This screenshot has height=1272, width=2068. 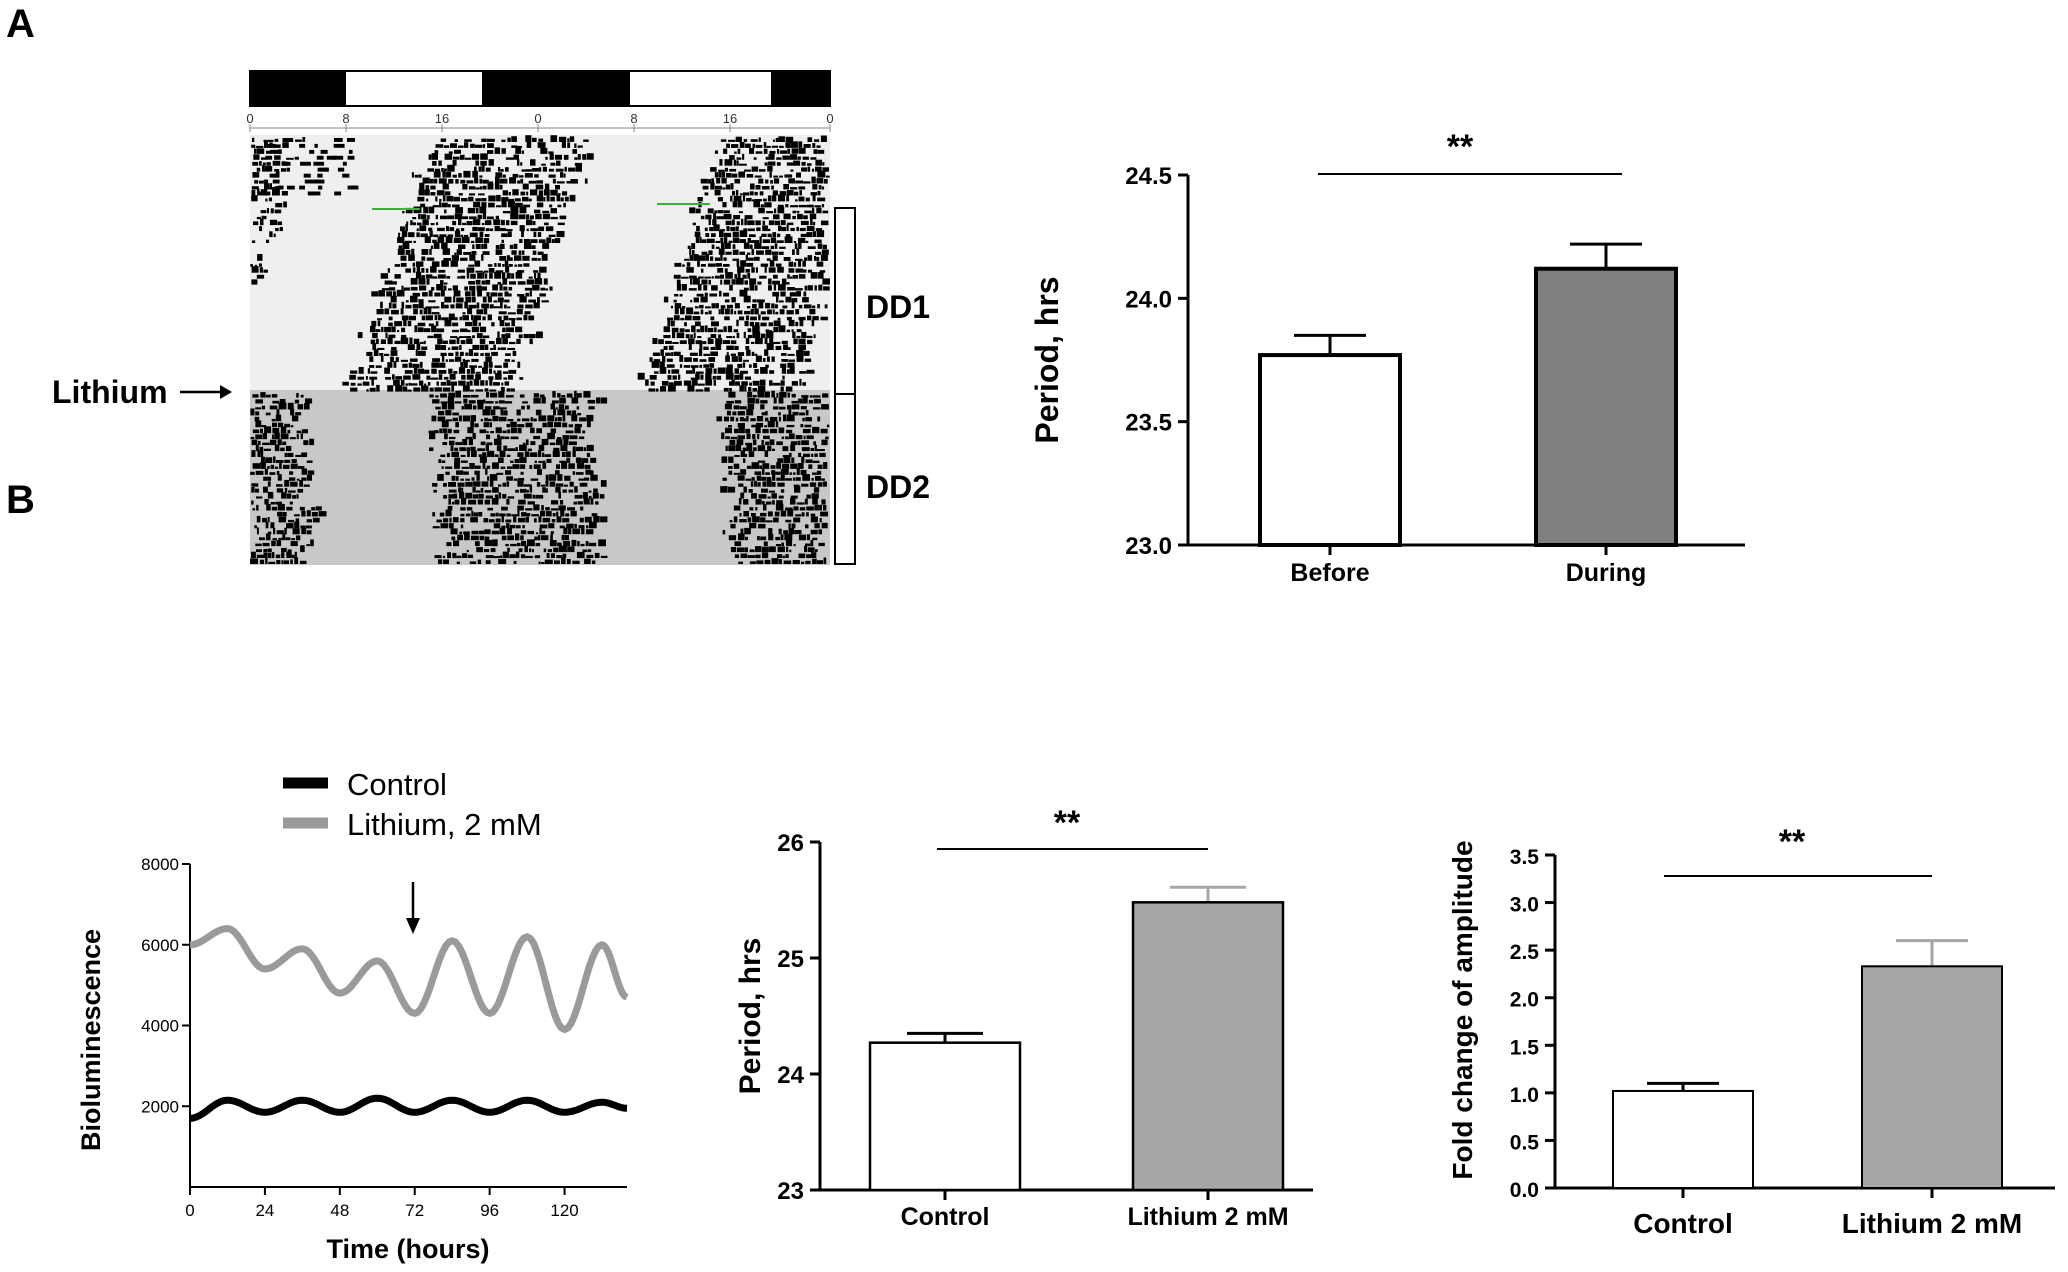 I want to click on c3-bars: Control Lithium 2 mM, so click(x=1078, y=1058).